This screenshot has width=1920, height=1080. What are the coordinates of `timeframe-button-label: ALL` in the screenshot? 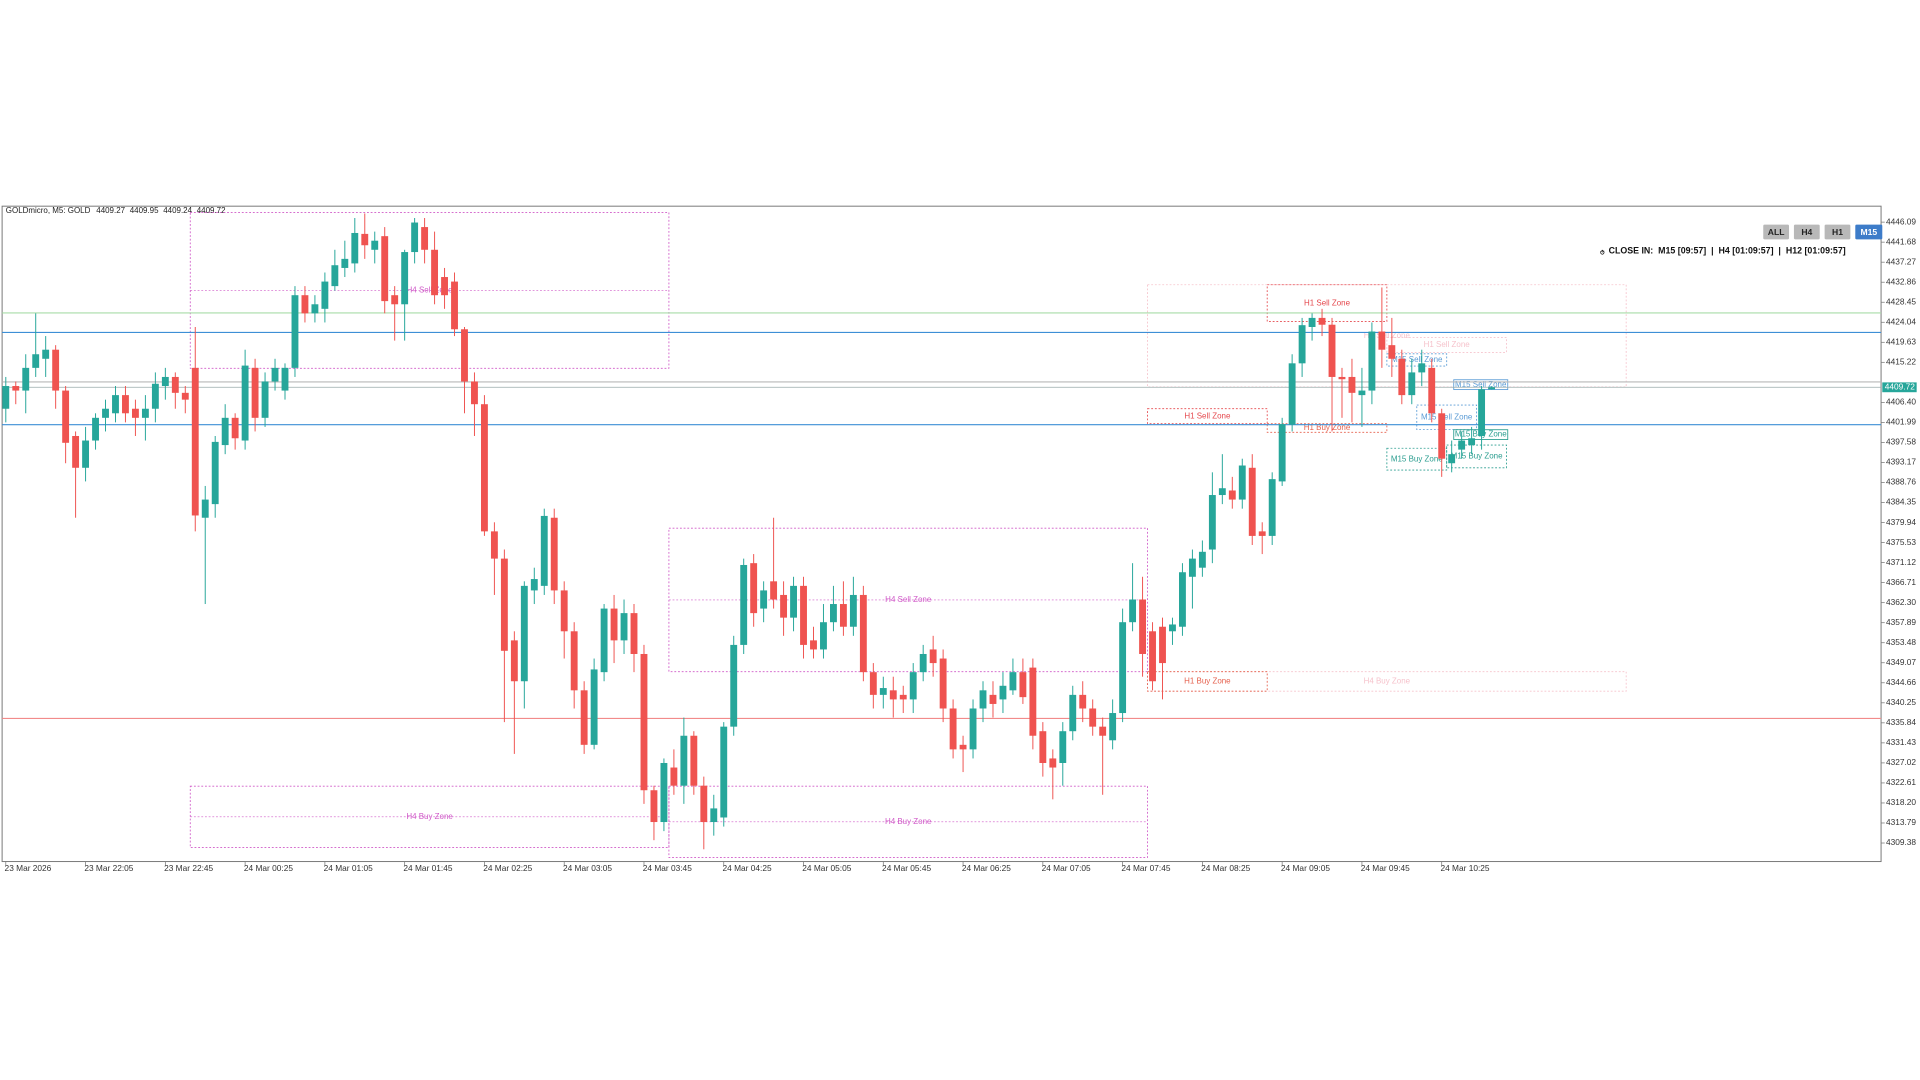 It's located at (1776, 232).